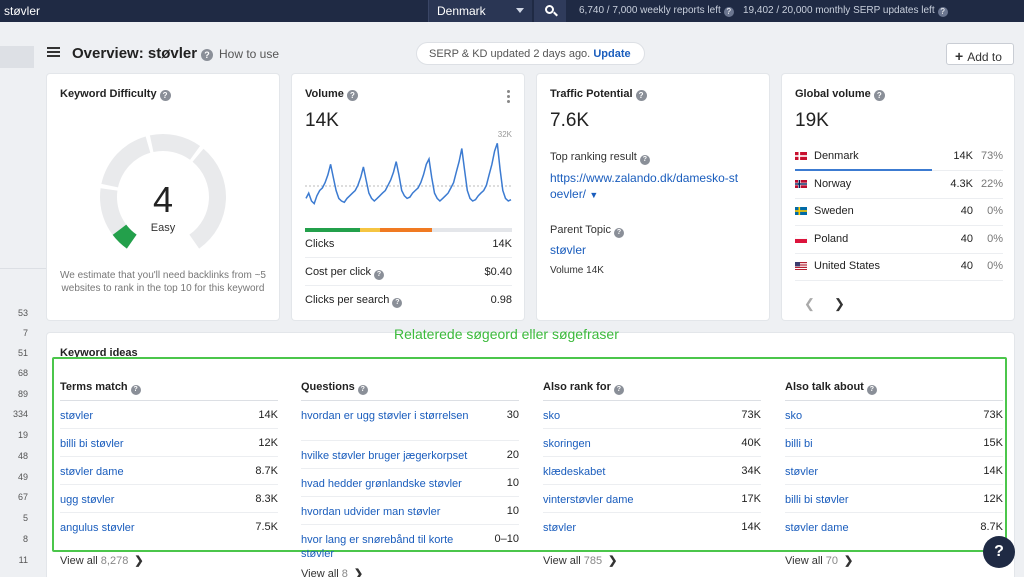 Image resolution: width=1024 pixels, height=577 pixels. I want to click on keyword-link: hvor lang er snørebånd til korte støvler, so click(377, 547).